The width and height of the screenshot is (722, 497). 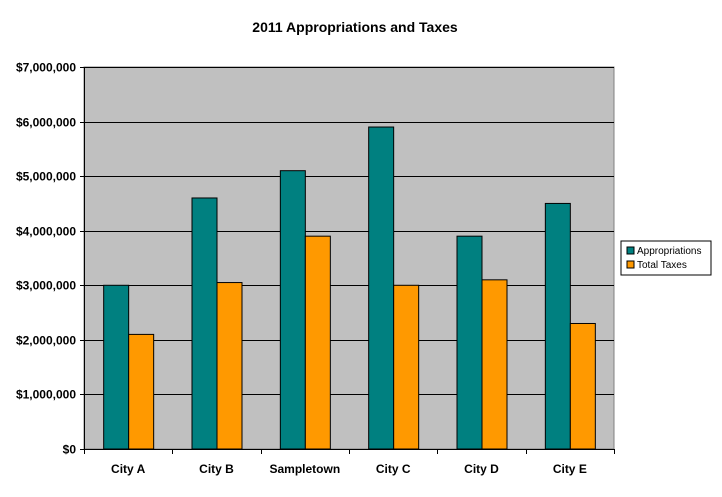 What do you see at coordinates (46, 341) in the screenshot?
I see `y-tick-label: $2,000,000` at bounding box center [46, 341].